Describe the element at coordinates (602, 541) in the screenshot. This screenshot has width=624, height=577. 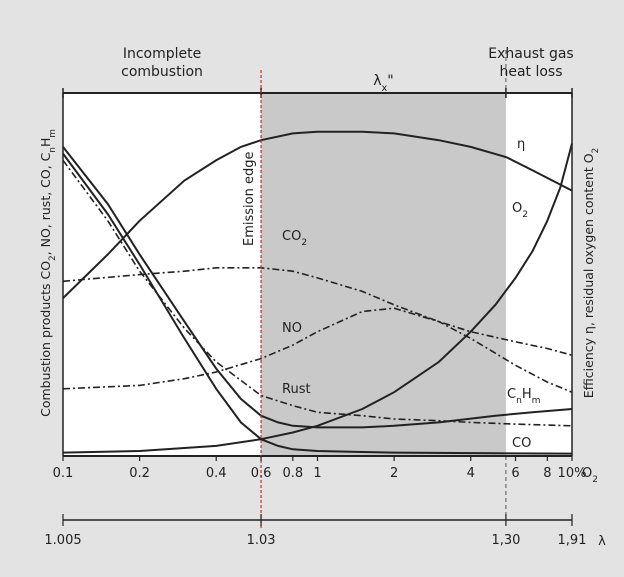
I see `lambda-axis-symbol: λ` at that location.